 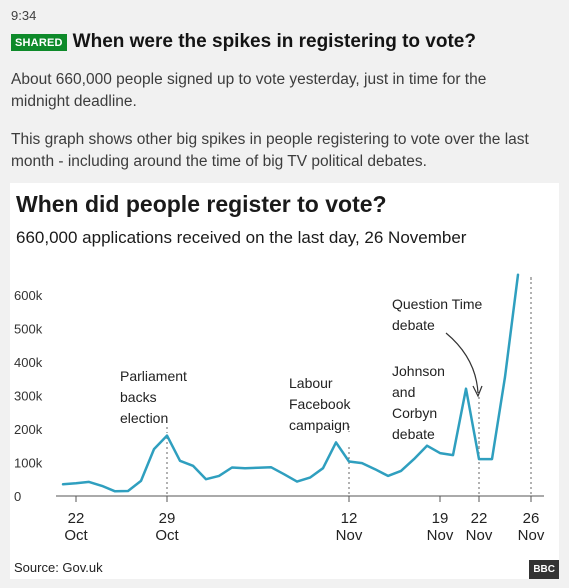 What do you see at coordinates (167, 518) in the screenshot?
I see `x-tick-label: 29` at bounding box center [167, 518].